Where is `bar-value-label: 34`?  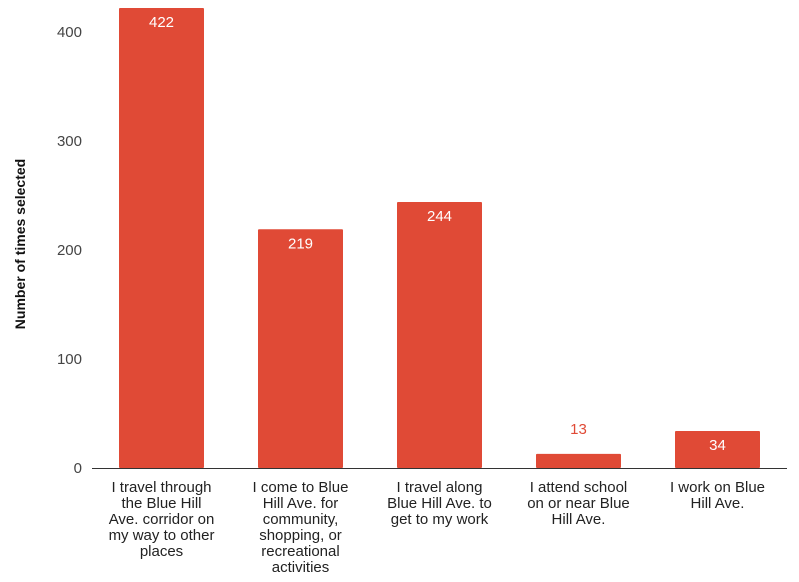
bar-value-label: 34 is located at coordinates (717, 445).